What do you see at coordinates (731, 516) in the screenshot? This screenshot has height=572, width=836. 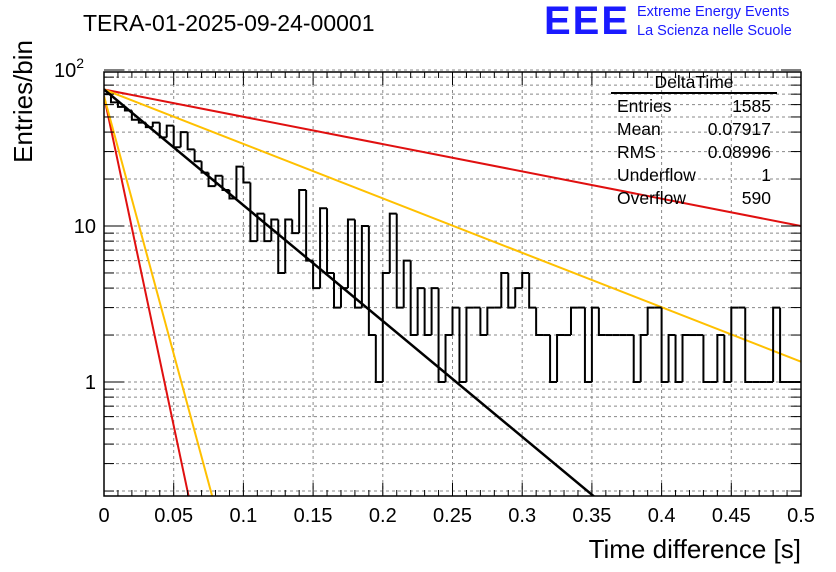 I see `x-tick-label: 0.45` at bounding box center [731, 516].